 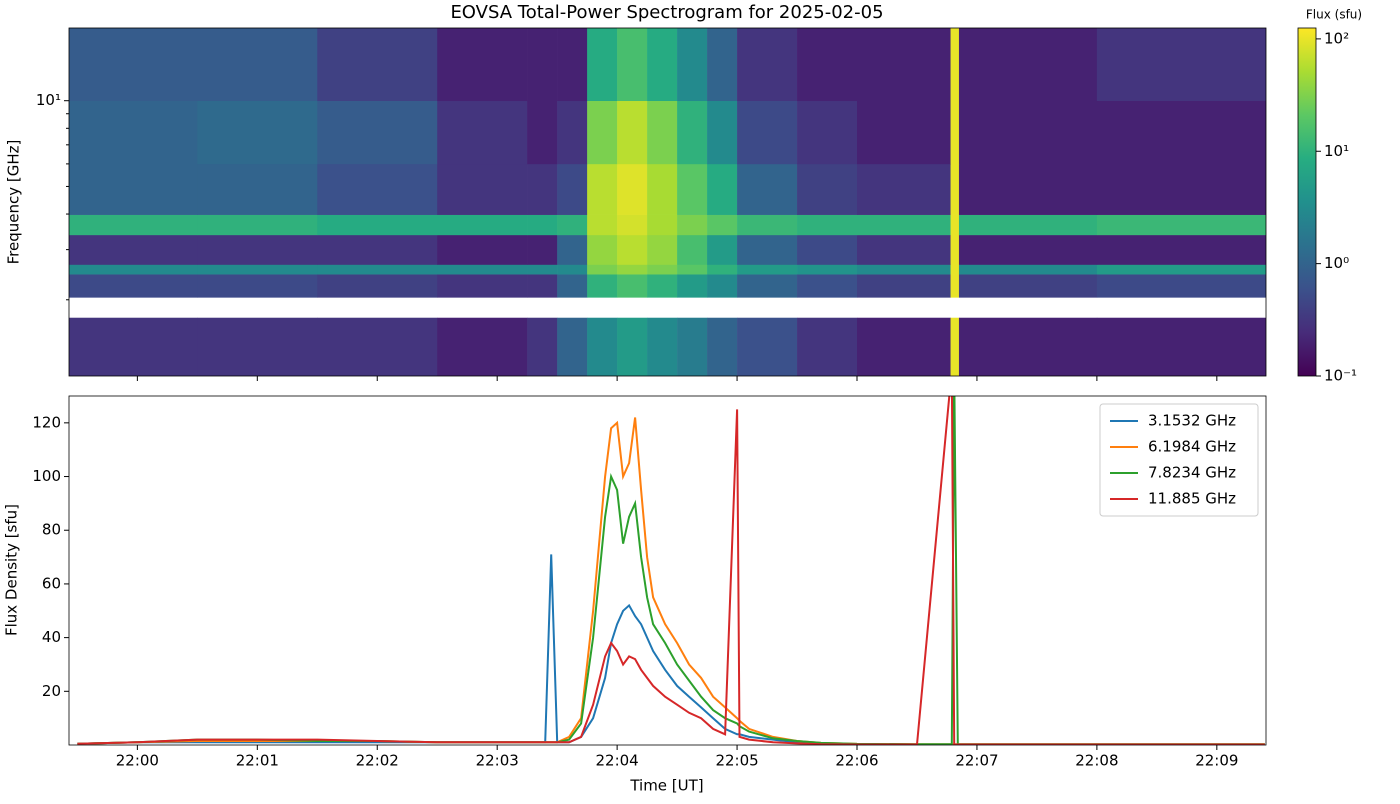 What do you see at coordinates (12, 570) in the screenshot?
I see `y-axis-label: Flux Density [sfu]` at bounding box center [12, 570].